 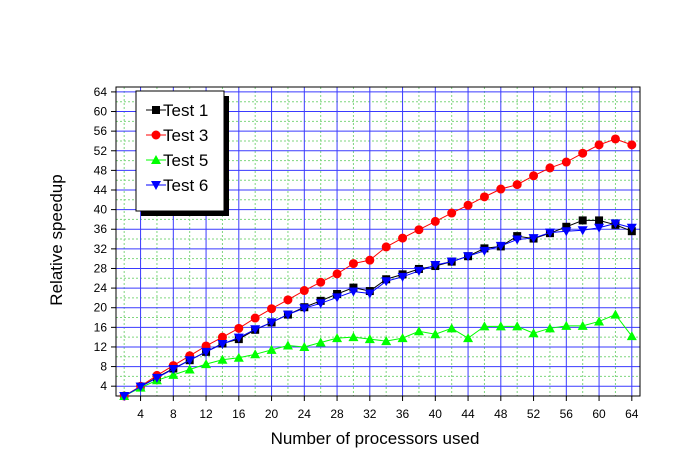 I want to click on y-tick-label: 64, so click(x=101, y=92).